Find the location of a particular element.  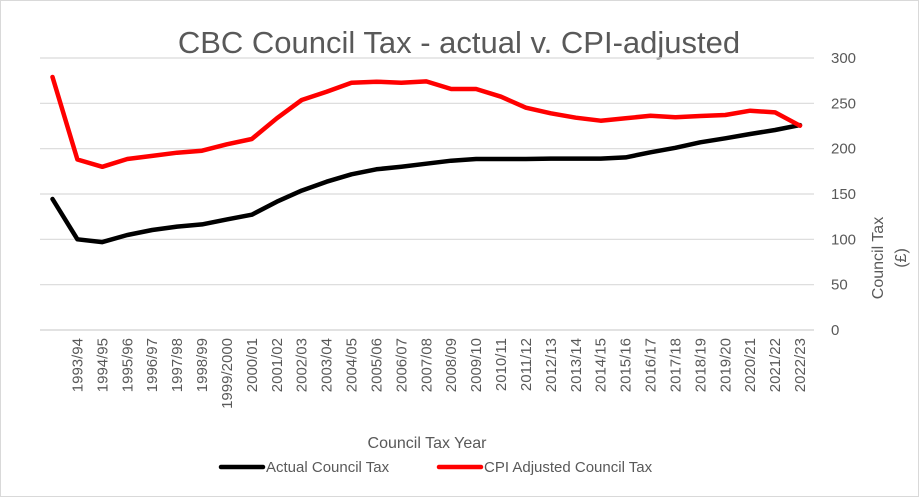

y-tick-label: 200 is located at coordinates (843, 149).